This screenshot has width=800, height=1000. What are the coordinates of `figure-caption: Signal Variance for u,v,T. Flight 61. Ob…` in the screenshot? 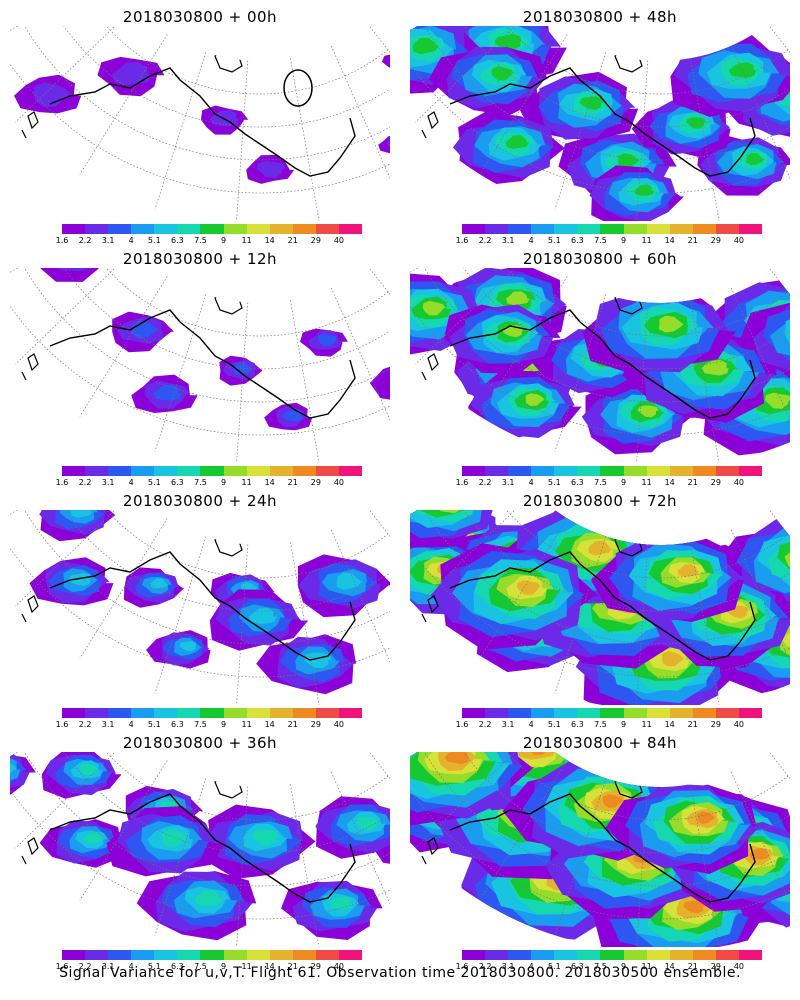 It's located at (400, 973).